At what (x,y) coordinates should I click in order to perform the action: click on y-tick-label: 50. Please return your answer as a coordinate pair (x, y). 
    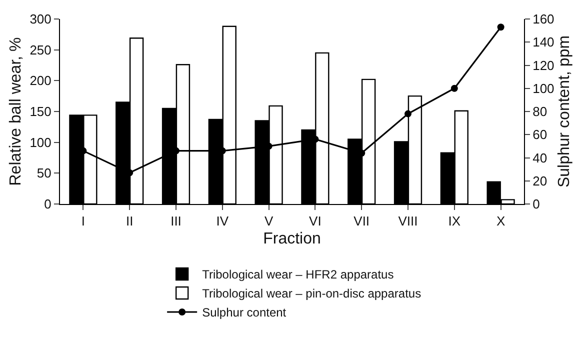
    Looking at the image, I should click on (44, 173).